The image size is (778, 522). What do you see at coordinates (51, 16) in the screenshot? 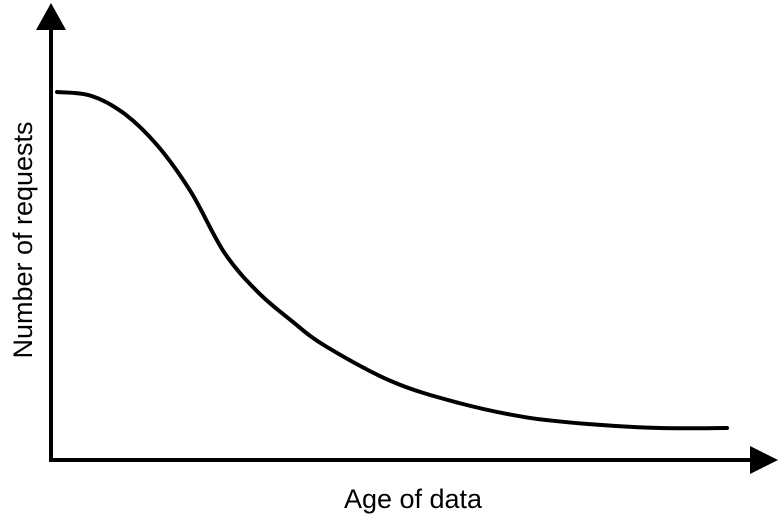
I see `y-axis-arrow` at bounding box center [51, 16].